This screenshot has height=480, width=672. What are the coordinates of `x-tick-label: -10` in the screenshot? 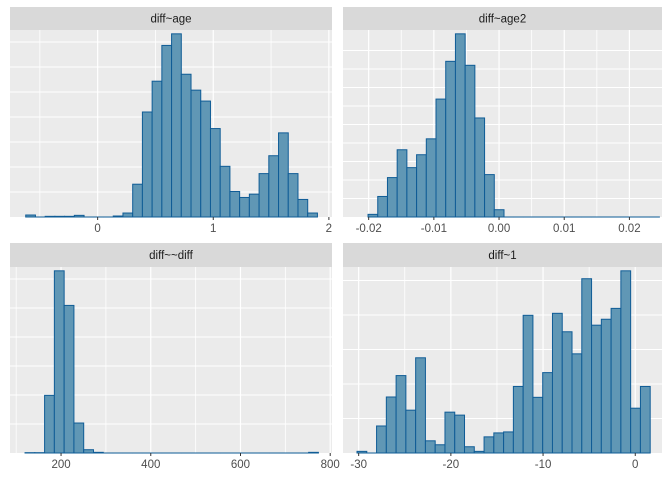 It's located at (543, 465).